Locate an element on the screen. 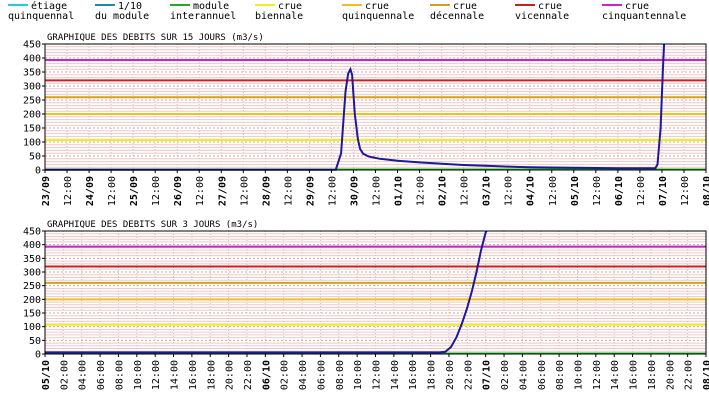 The height and width of the screenshot is (400, 709). chart-title: GRAPHIQUE DES DEBITS SUR 15 JOURS (m3/s) is located at coordinates (155, 38).